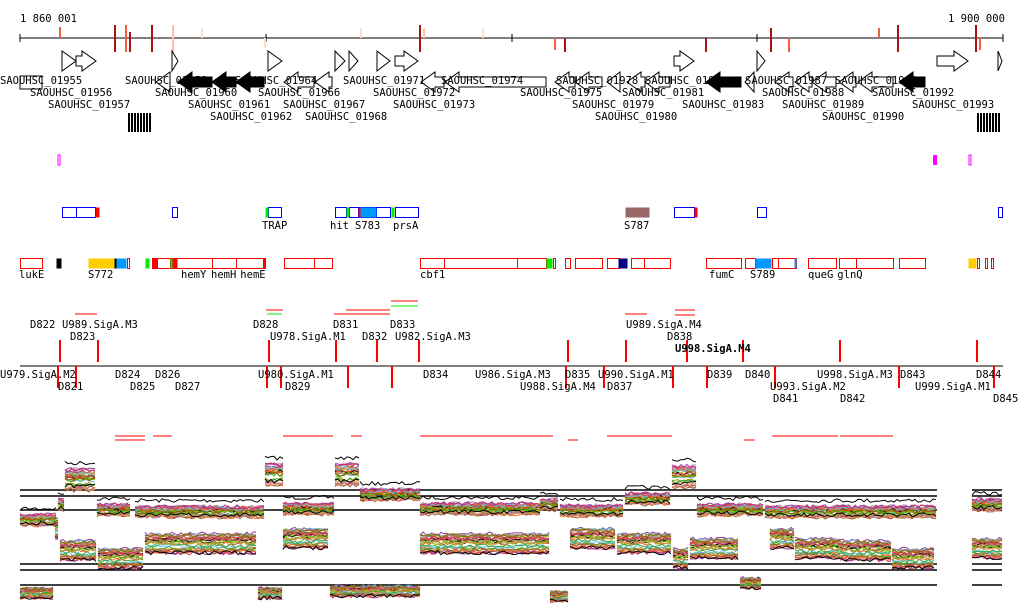 The height and width of the screenshot is (611, 1024). Describe the element at coordinates (297, 387) in the screenshot. I see `operon-label: D829` at that location.